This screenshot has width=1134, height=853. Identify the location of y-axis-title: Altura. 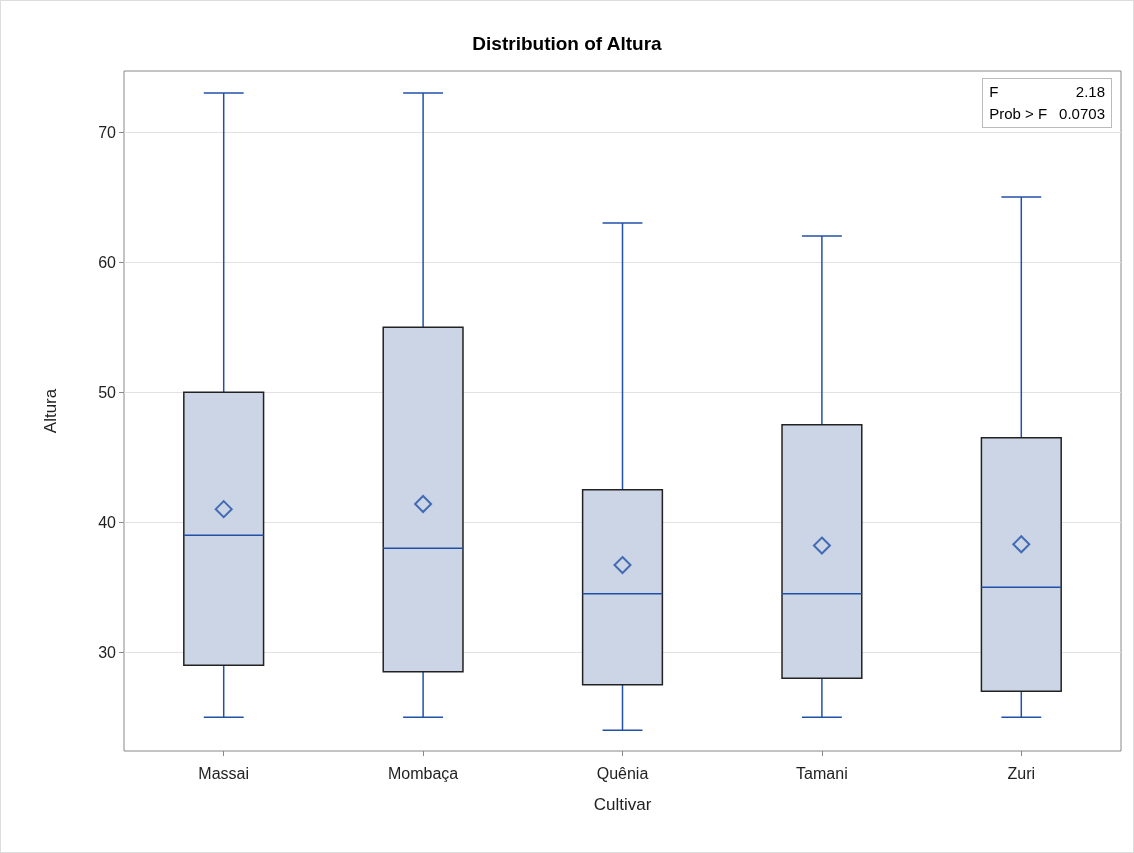
(50, 411).